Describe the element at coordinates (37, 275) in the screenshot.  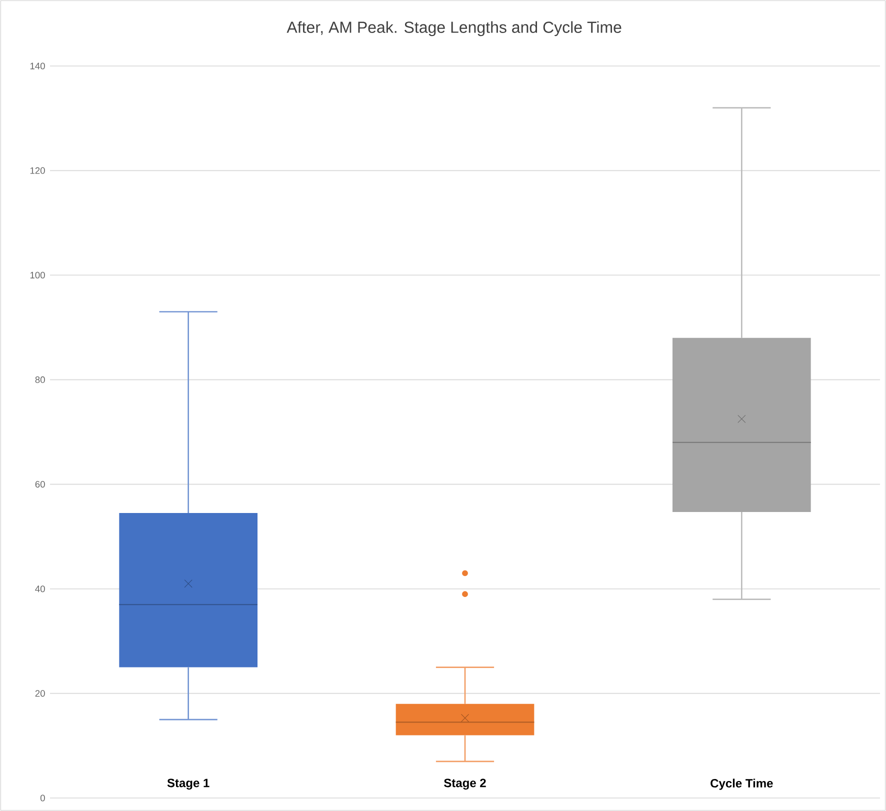
I see `y-tick-label: 100` at that location.